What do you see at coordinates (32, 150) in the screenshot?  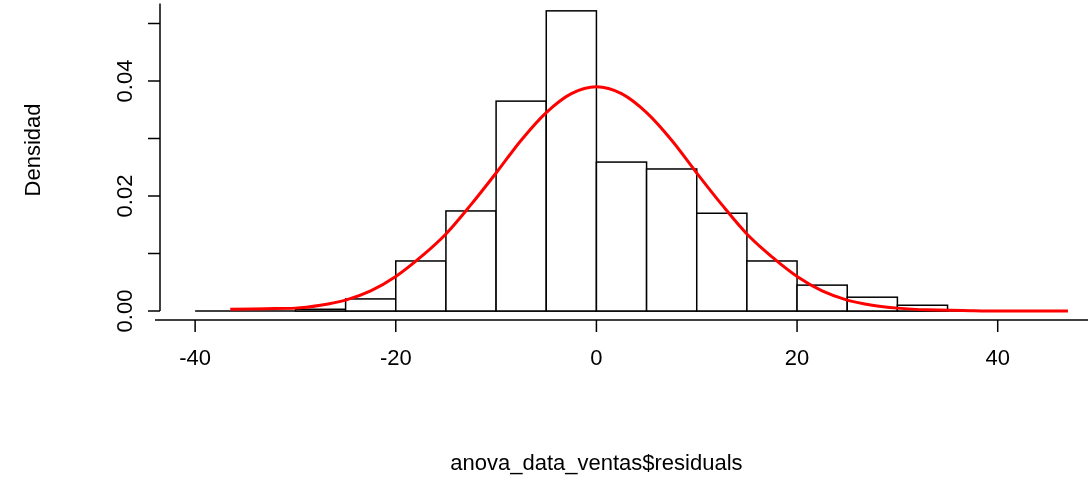 I see `y-axis-title: Densidad` at bounding box center [32, 150].